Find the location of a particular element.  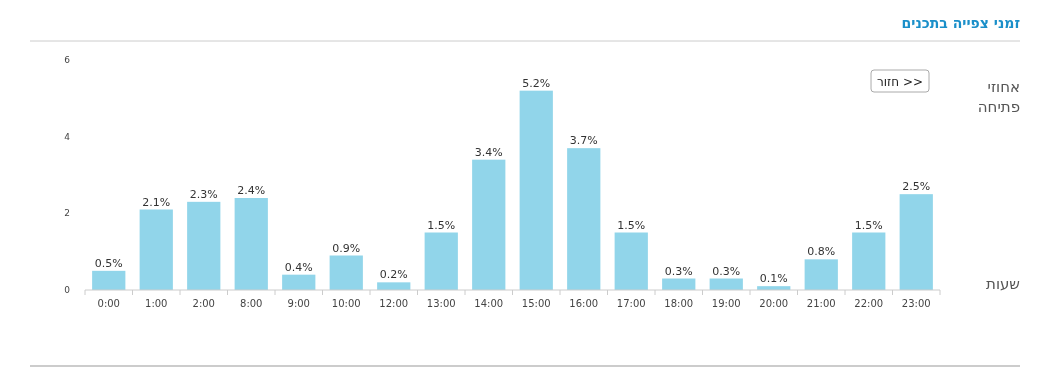

data-label: 0.5% is located at coordinates (108, 263).